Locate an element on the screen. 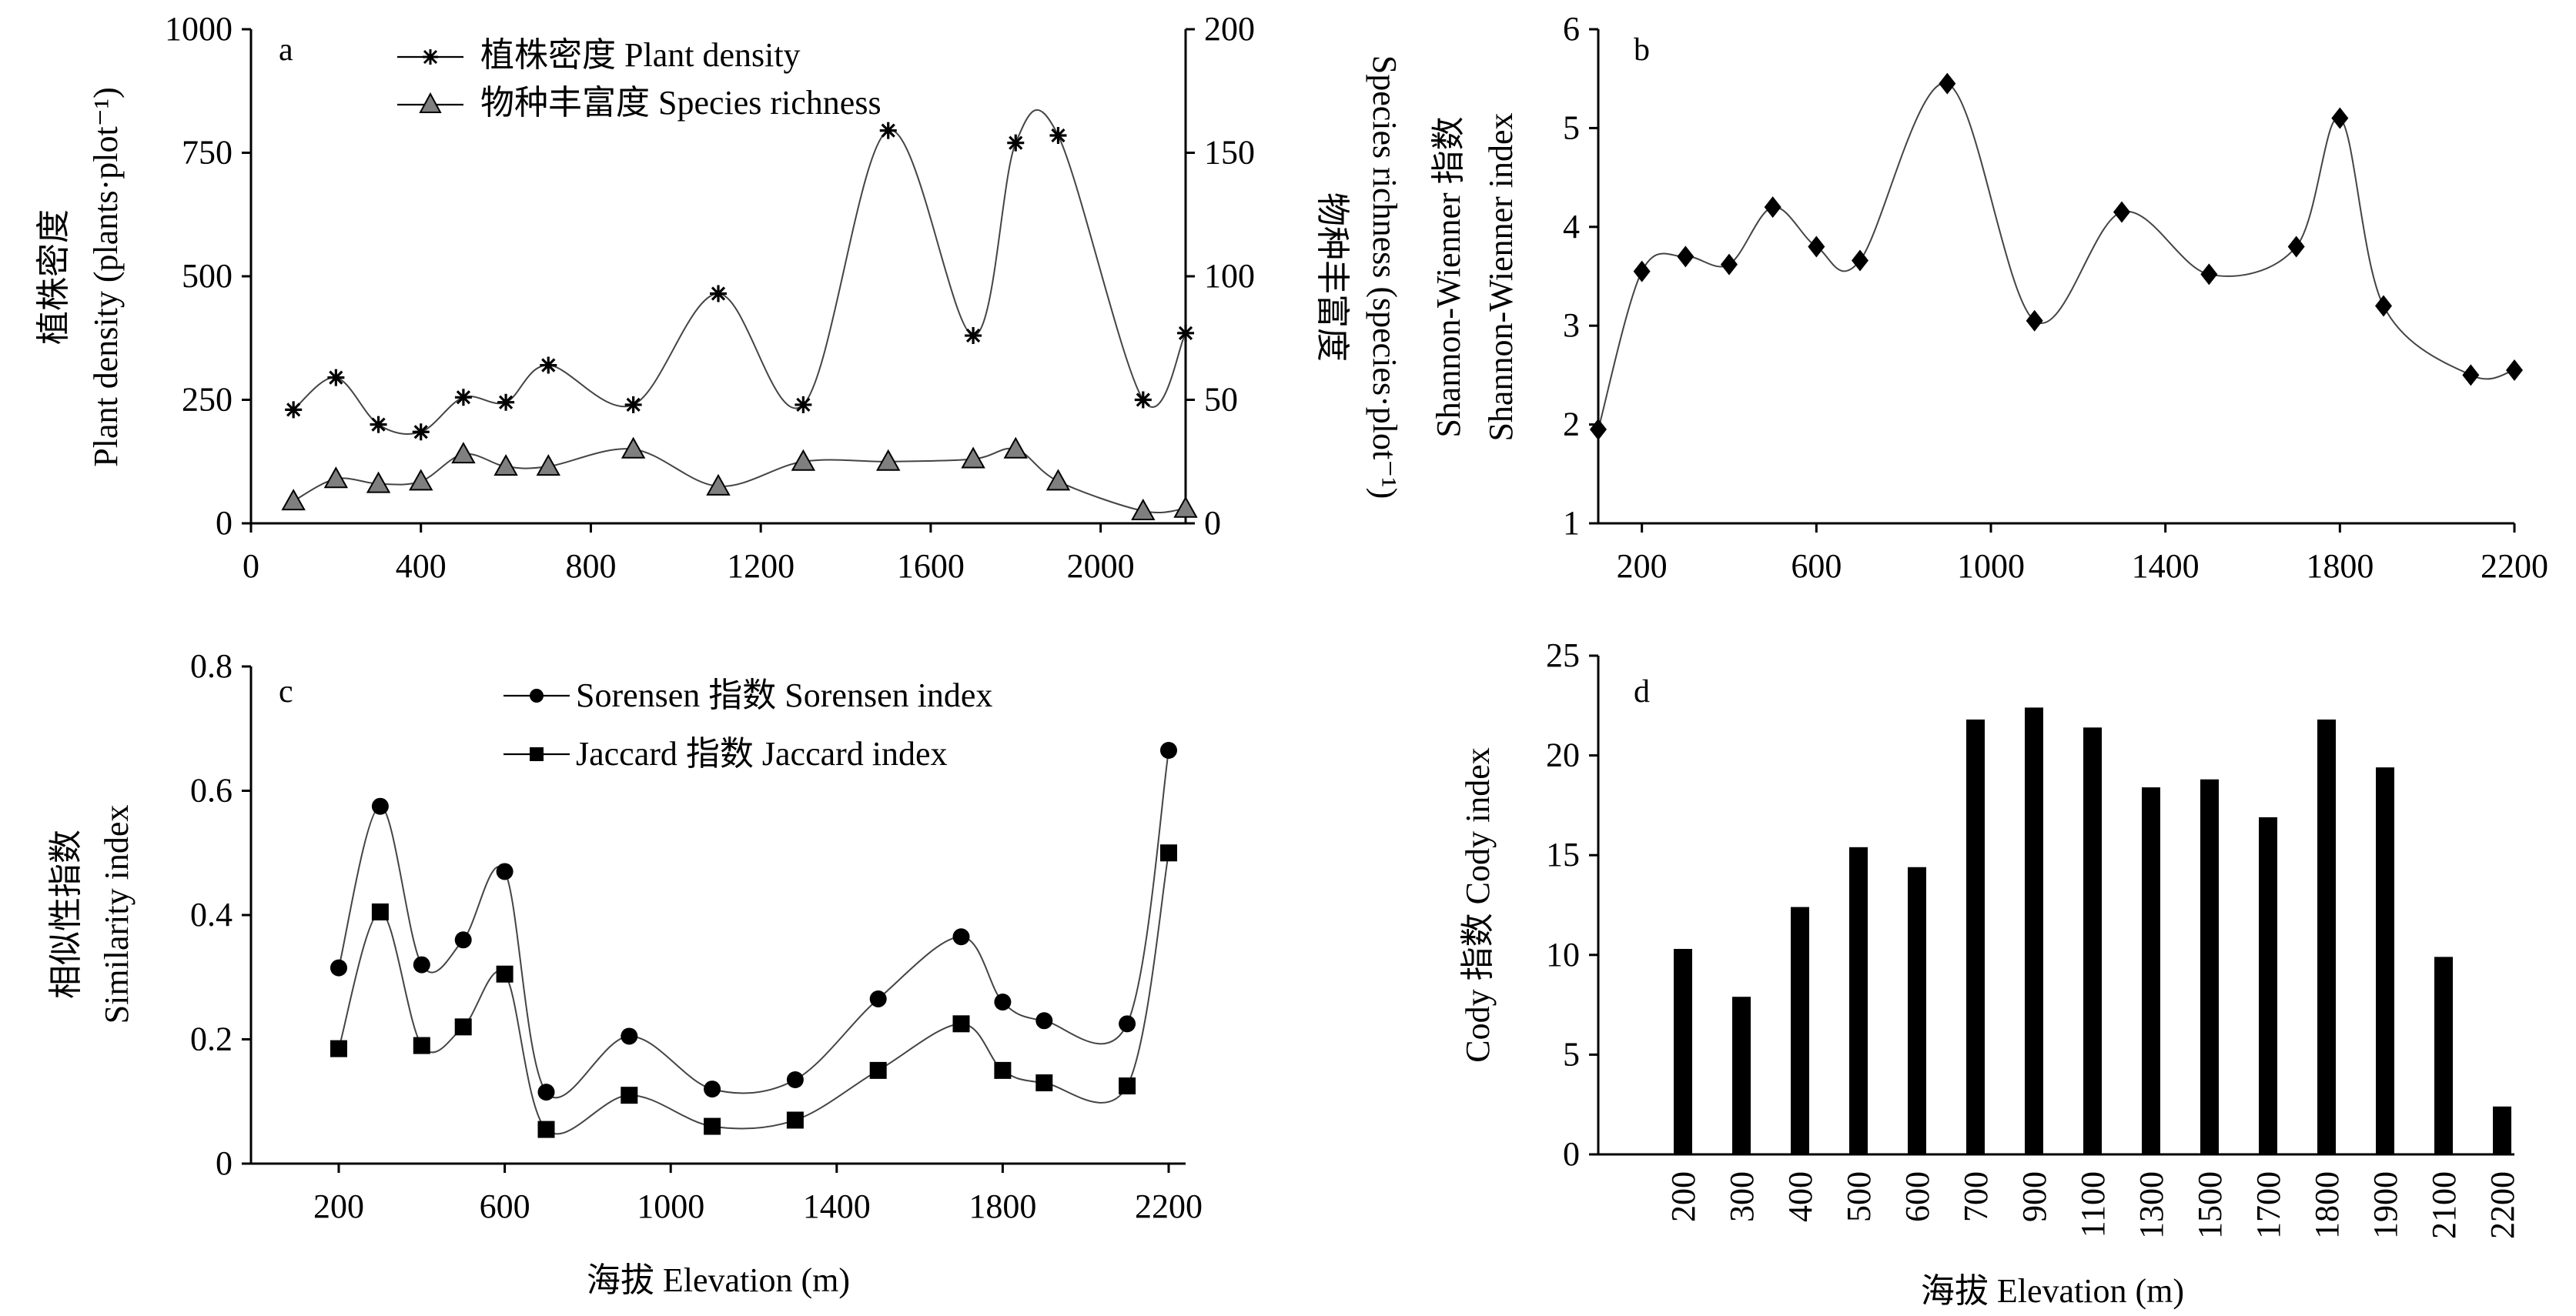  a-yl-tick-label-2: 250 is located at coordinates (207, 400).